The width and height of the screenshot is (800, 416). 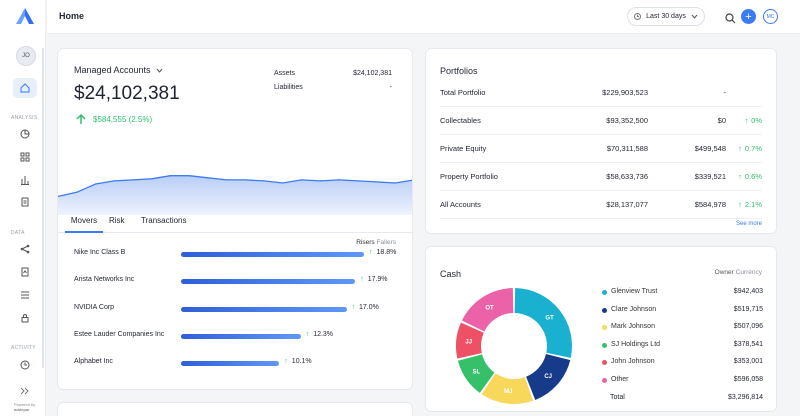 What do you see at coordinates (94, 307) in the screenshot?
I see `mover-name: NVIDIA Corp` at bounding box center [94, 307].